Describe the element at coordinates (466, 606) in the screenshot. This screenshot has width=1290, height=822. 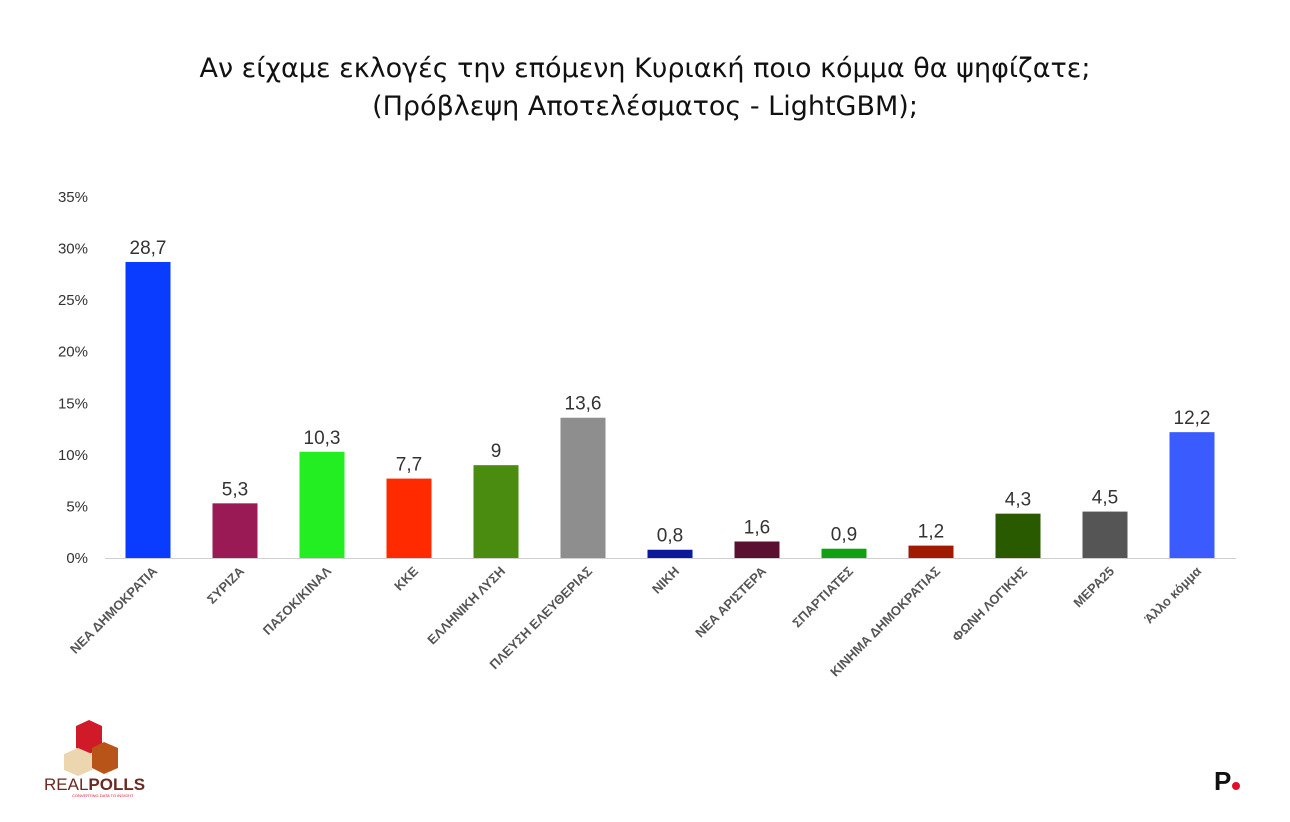
I see `x-tick-label: ΕΛΛΗΝΙΚΗ ΛΥΣΗ` at that location.